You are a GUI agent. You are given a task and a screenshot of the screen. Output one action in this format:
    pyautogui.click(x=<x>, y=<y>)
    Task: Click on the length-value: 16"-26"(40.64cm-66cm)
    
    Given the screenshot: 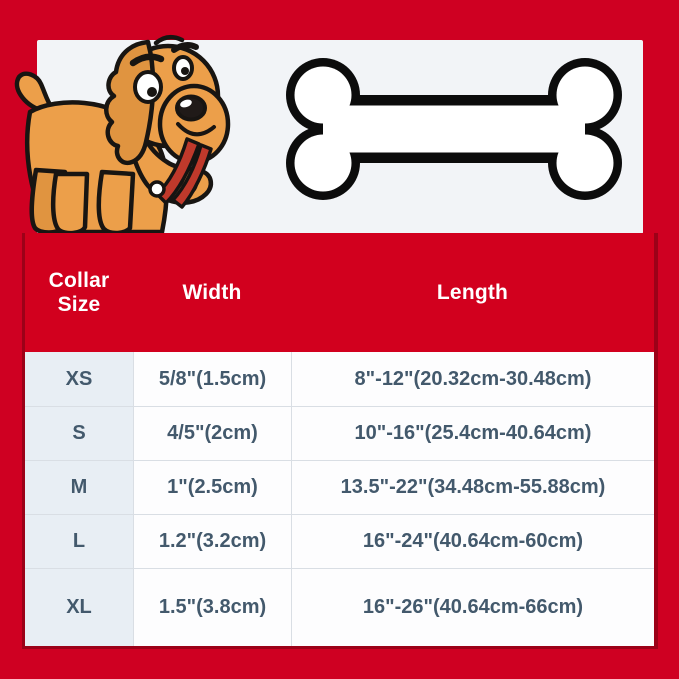 What is the action you would take?
    pyautogui.click(x=472, y=607)
    